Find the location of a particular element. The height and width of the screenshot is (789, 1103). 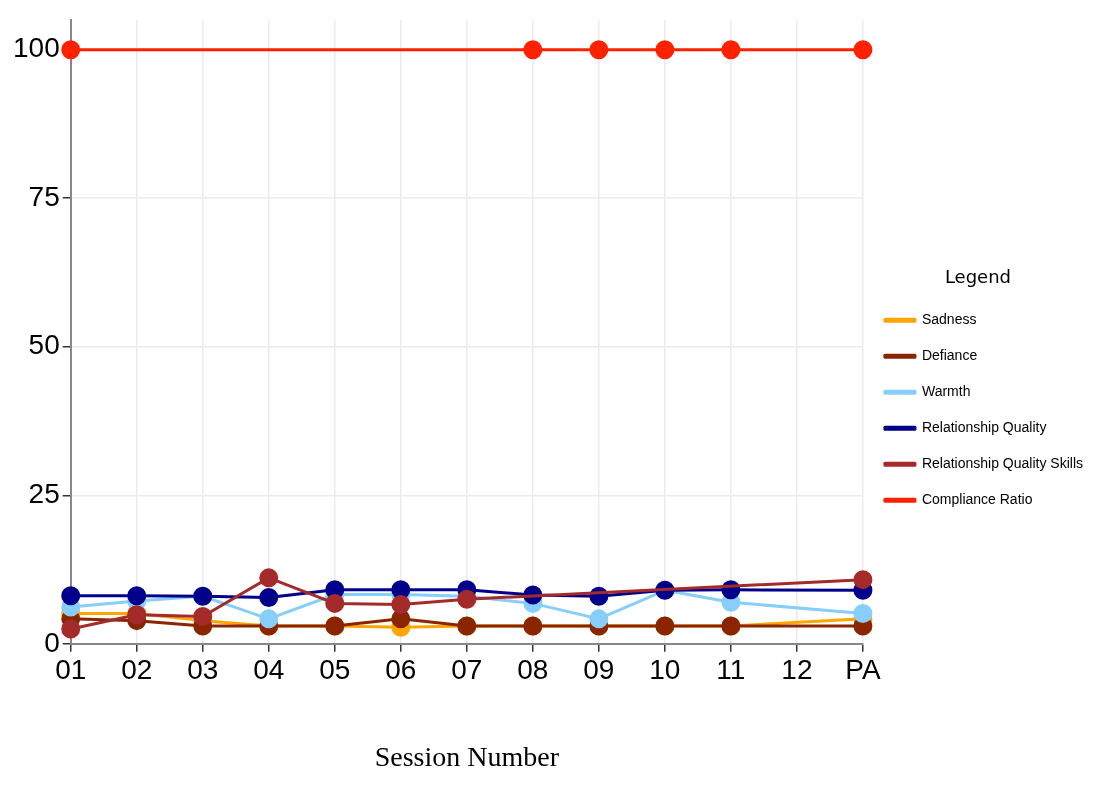

x-tick-label: 05 is located at coordinates (335, 670).